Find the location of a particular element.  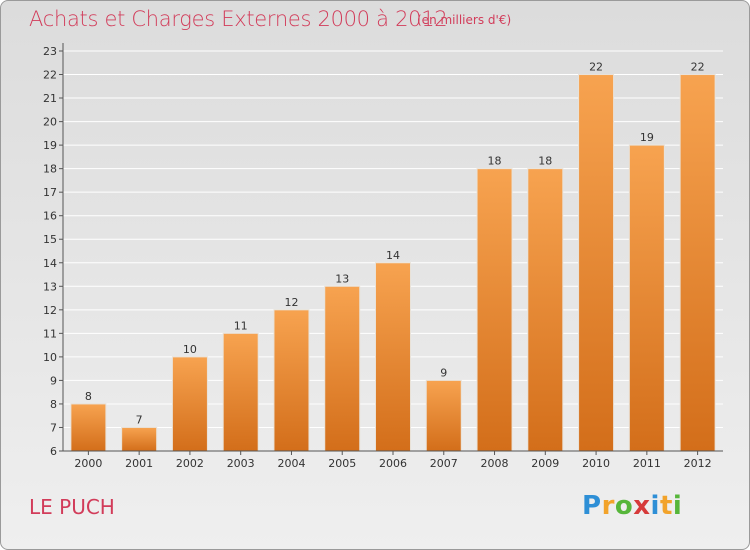

y-tick-label: 7 is located at coordinates (53, 427).